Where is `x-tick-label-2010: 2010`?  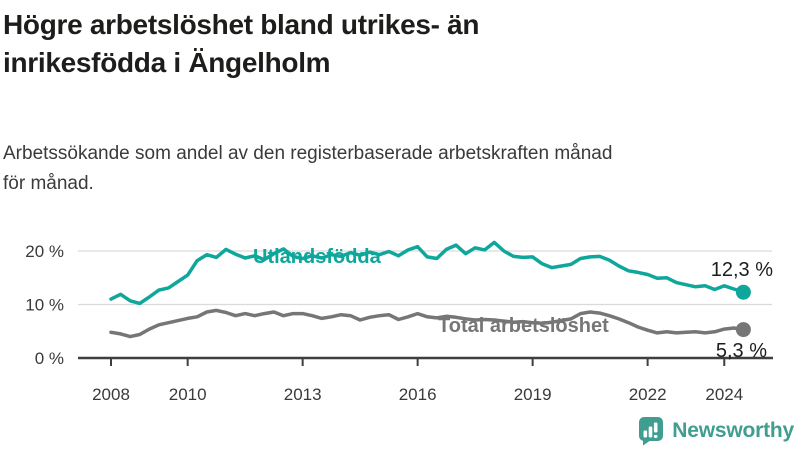 x-tick-label-2010: 2010 is located at coordinates (188, 394).